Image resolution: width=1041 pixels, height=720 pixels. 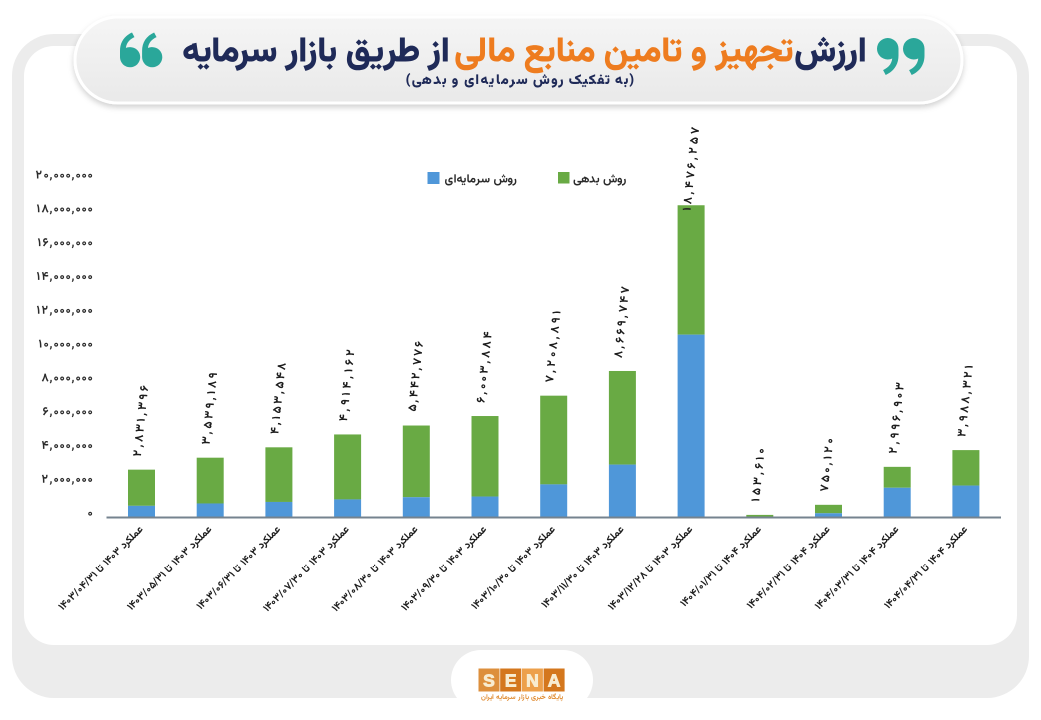 I want to click on svg-text: E, so click(x=511, y=681).